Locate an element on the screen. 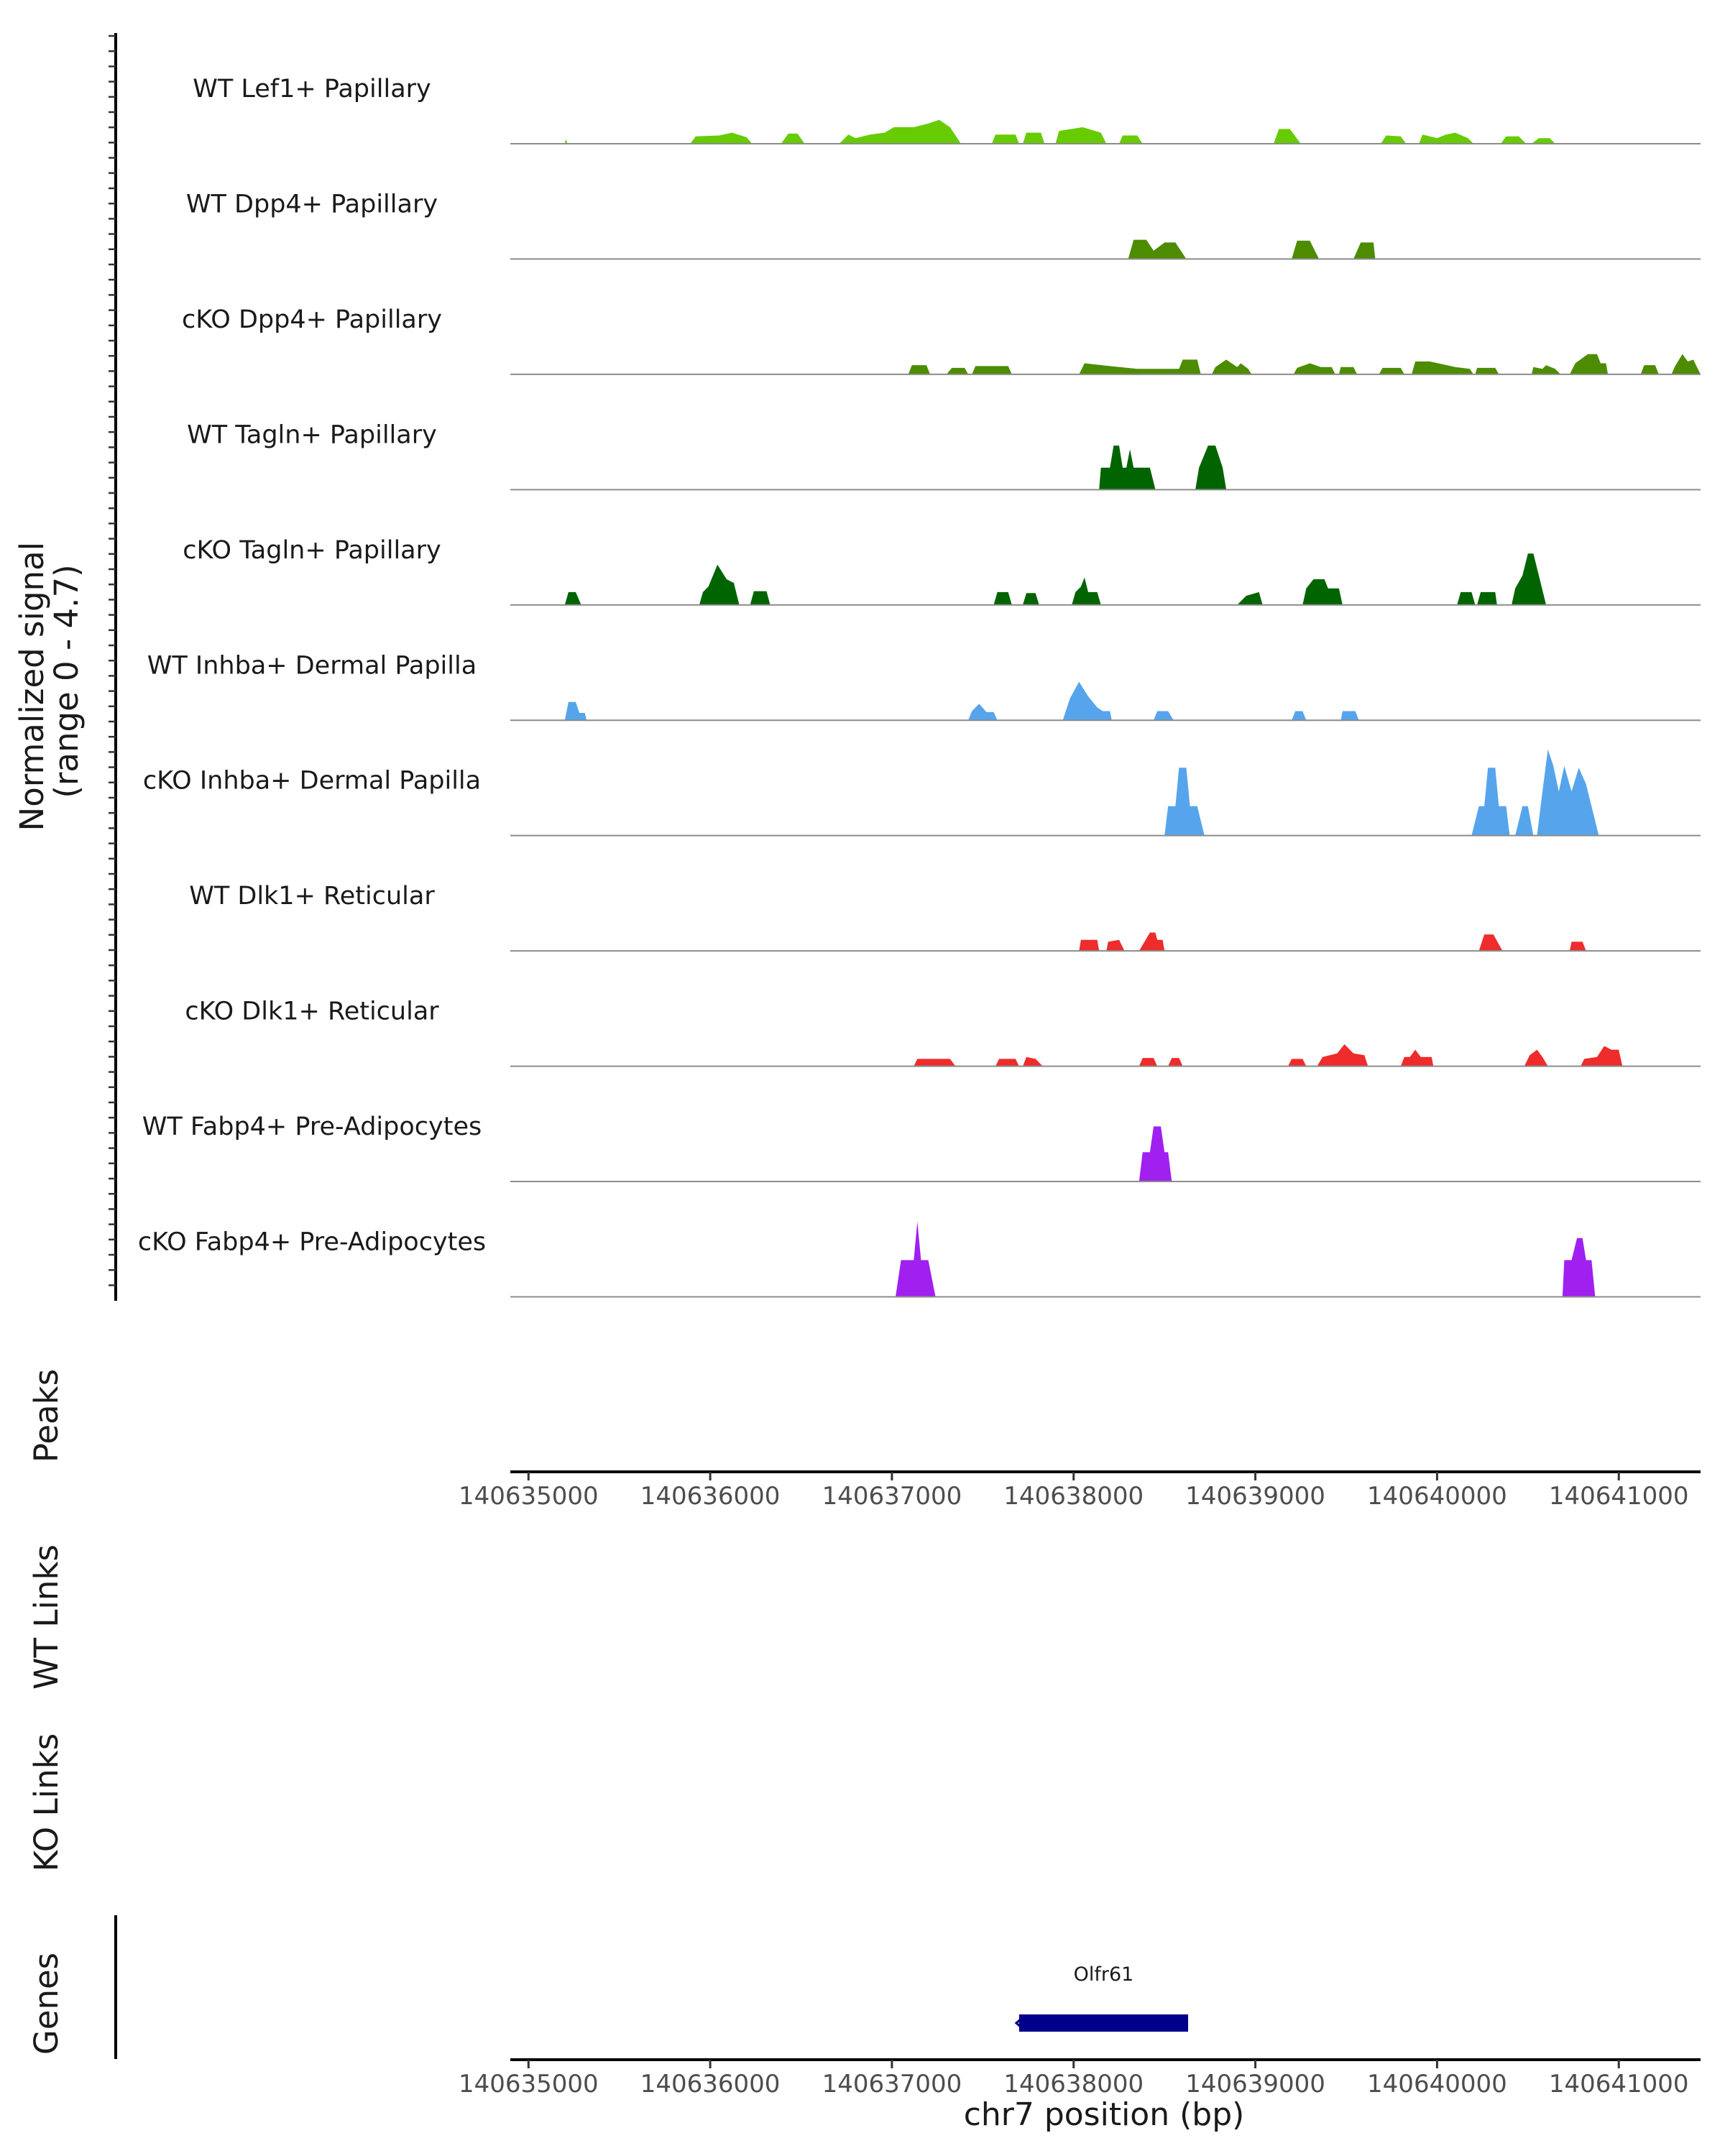 Image resolution: width=1725 pixels, height=2156 pixels. track-label: cKO Tagln+ Papillary is located at coordinates (312, 550).